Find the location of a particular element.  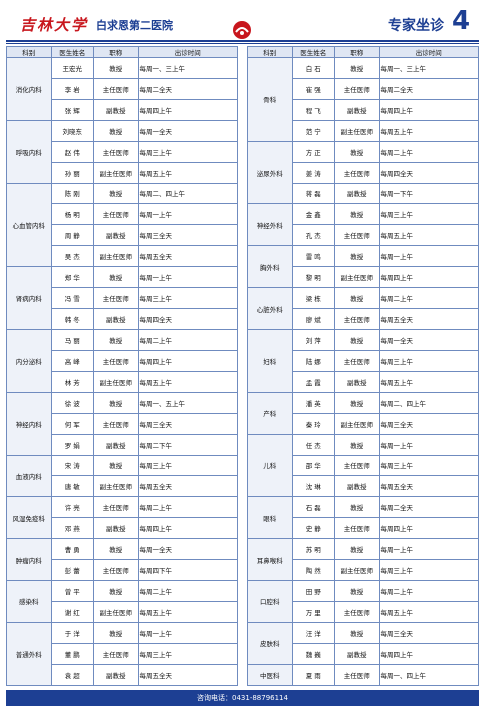

column-header: 职称 is located at coordinates (356, 52).